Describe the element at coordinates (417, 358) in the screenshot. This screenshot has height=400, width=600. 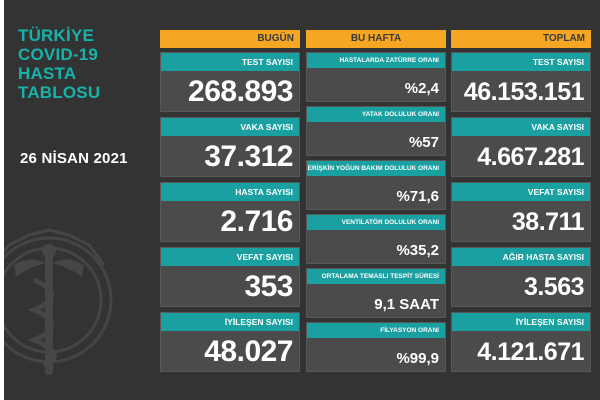
I see `week-filiation-rate-value: %99,9` at that location.